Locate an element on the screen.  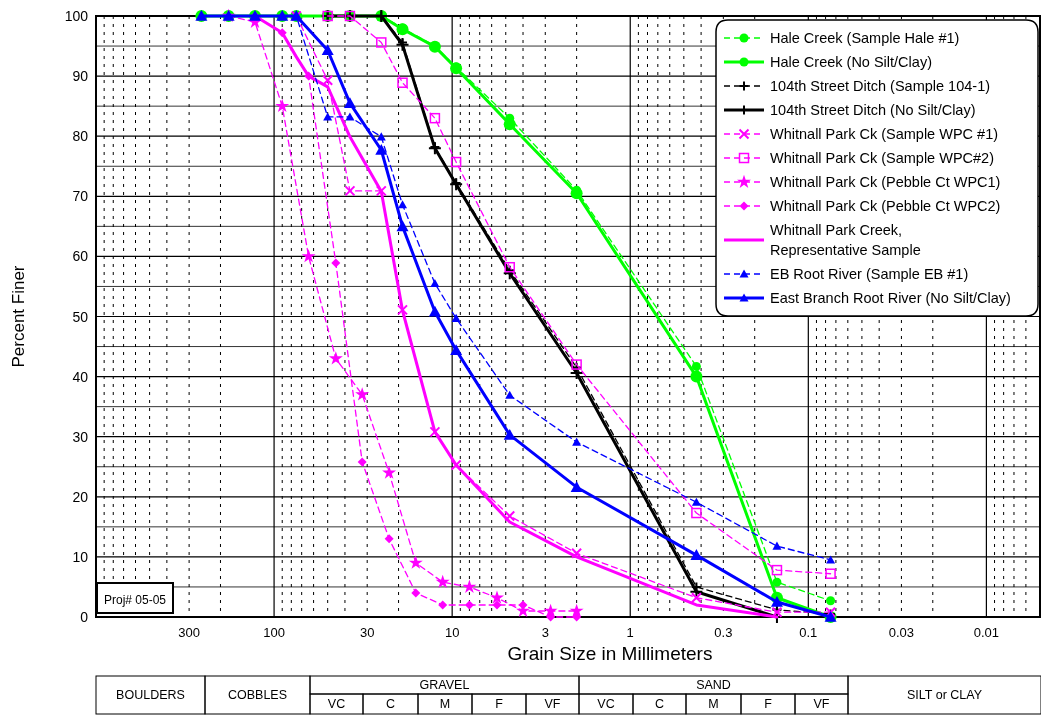
y-tick-label: 20 is located at coordinates (80, 496).